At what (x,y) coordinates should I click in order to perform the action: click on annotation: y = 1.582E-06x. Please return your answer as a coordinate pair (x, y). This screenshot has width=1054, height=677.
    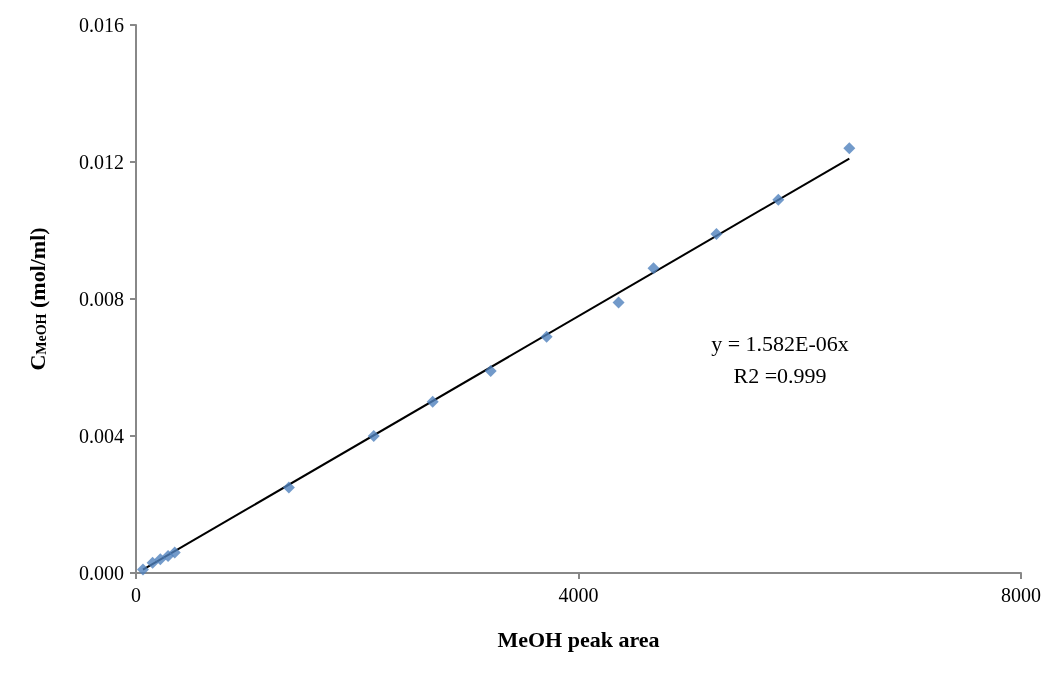
    Looking at the image, I should click on (780, 343).